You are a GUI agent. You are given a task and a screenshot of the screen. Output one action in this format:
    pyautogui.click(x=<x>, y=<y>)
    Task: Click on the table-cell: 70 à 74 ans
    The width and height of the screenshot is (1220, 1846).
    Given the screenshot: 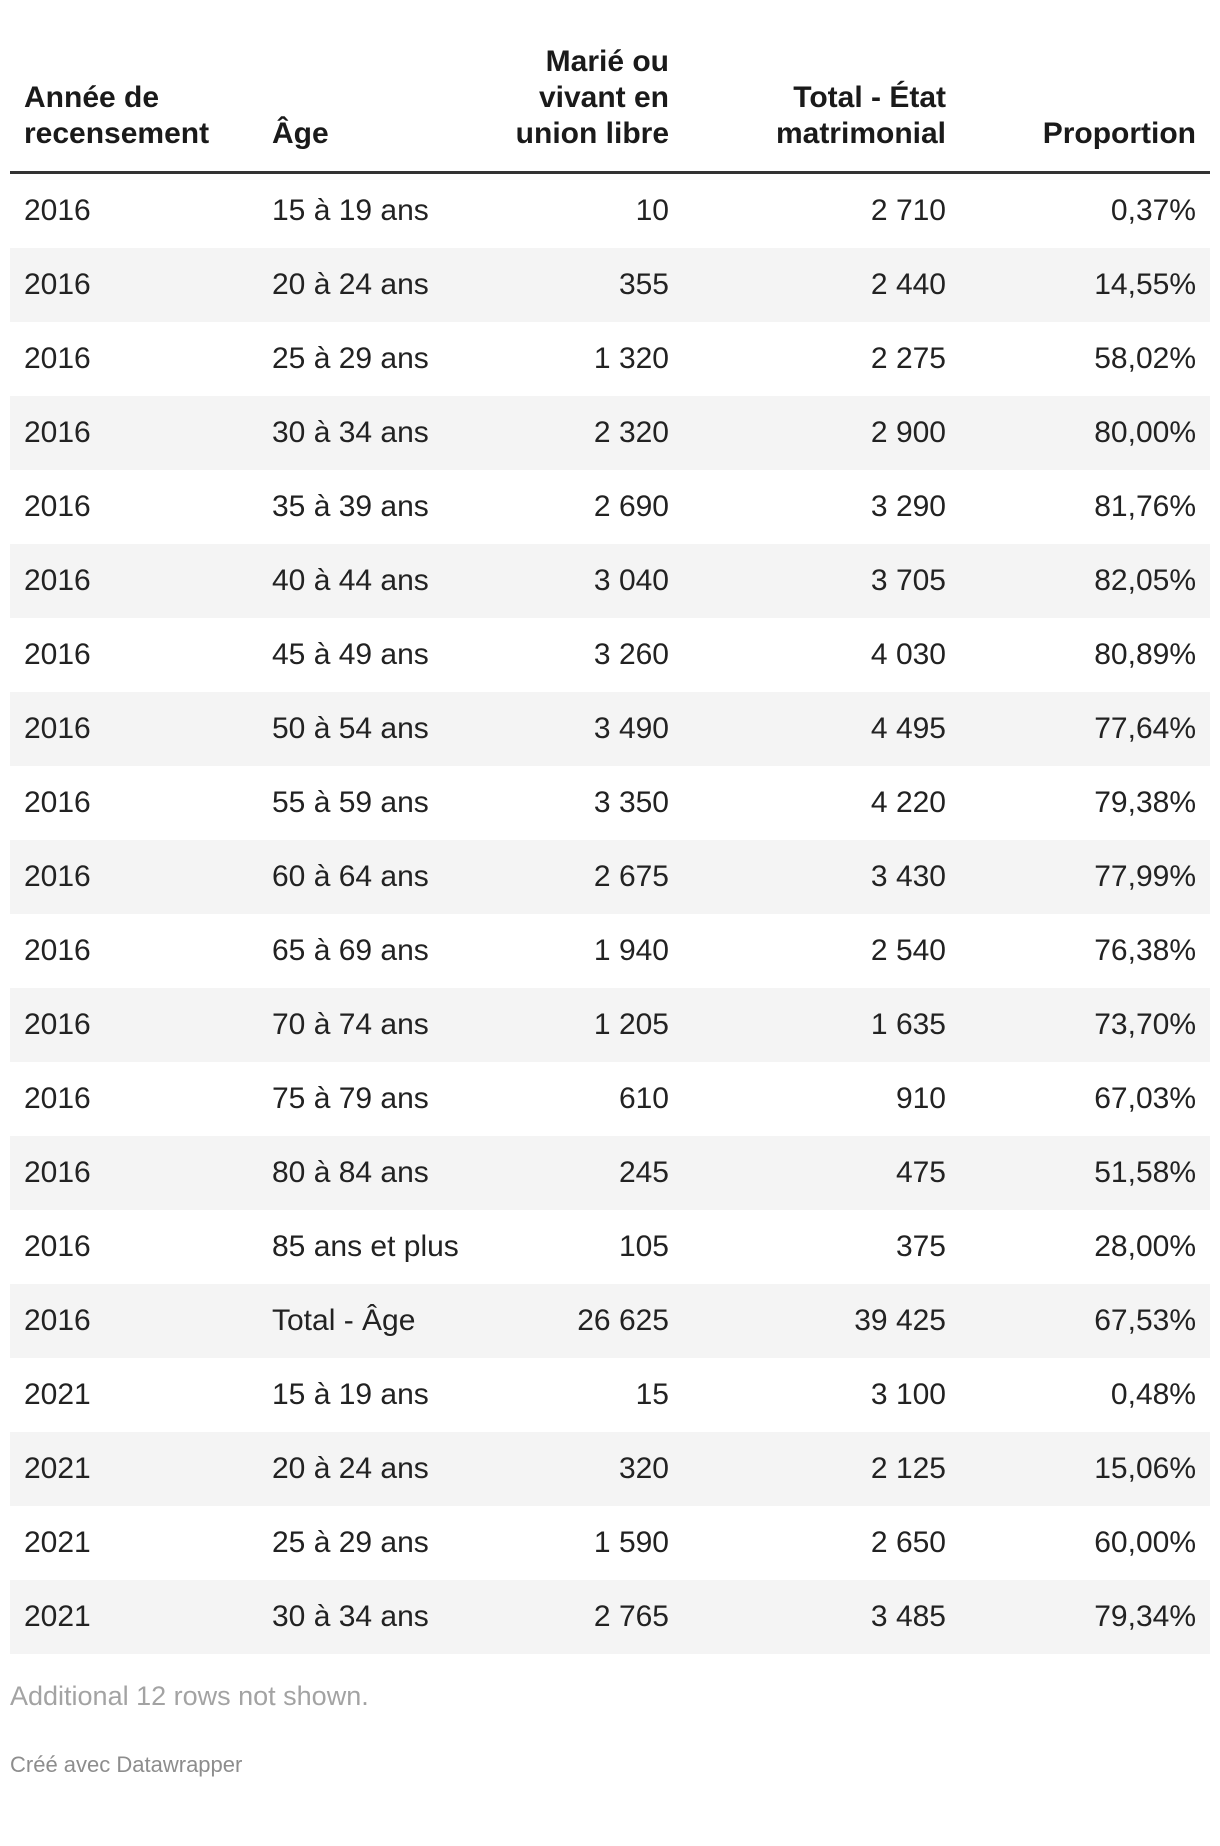 What is the action you would take?
    pyautogui.click(x=350, y=1024)
    